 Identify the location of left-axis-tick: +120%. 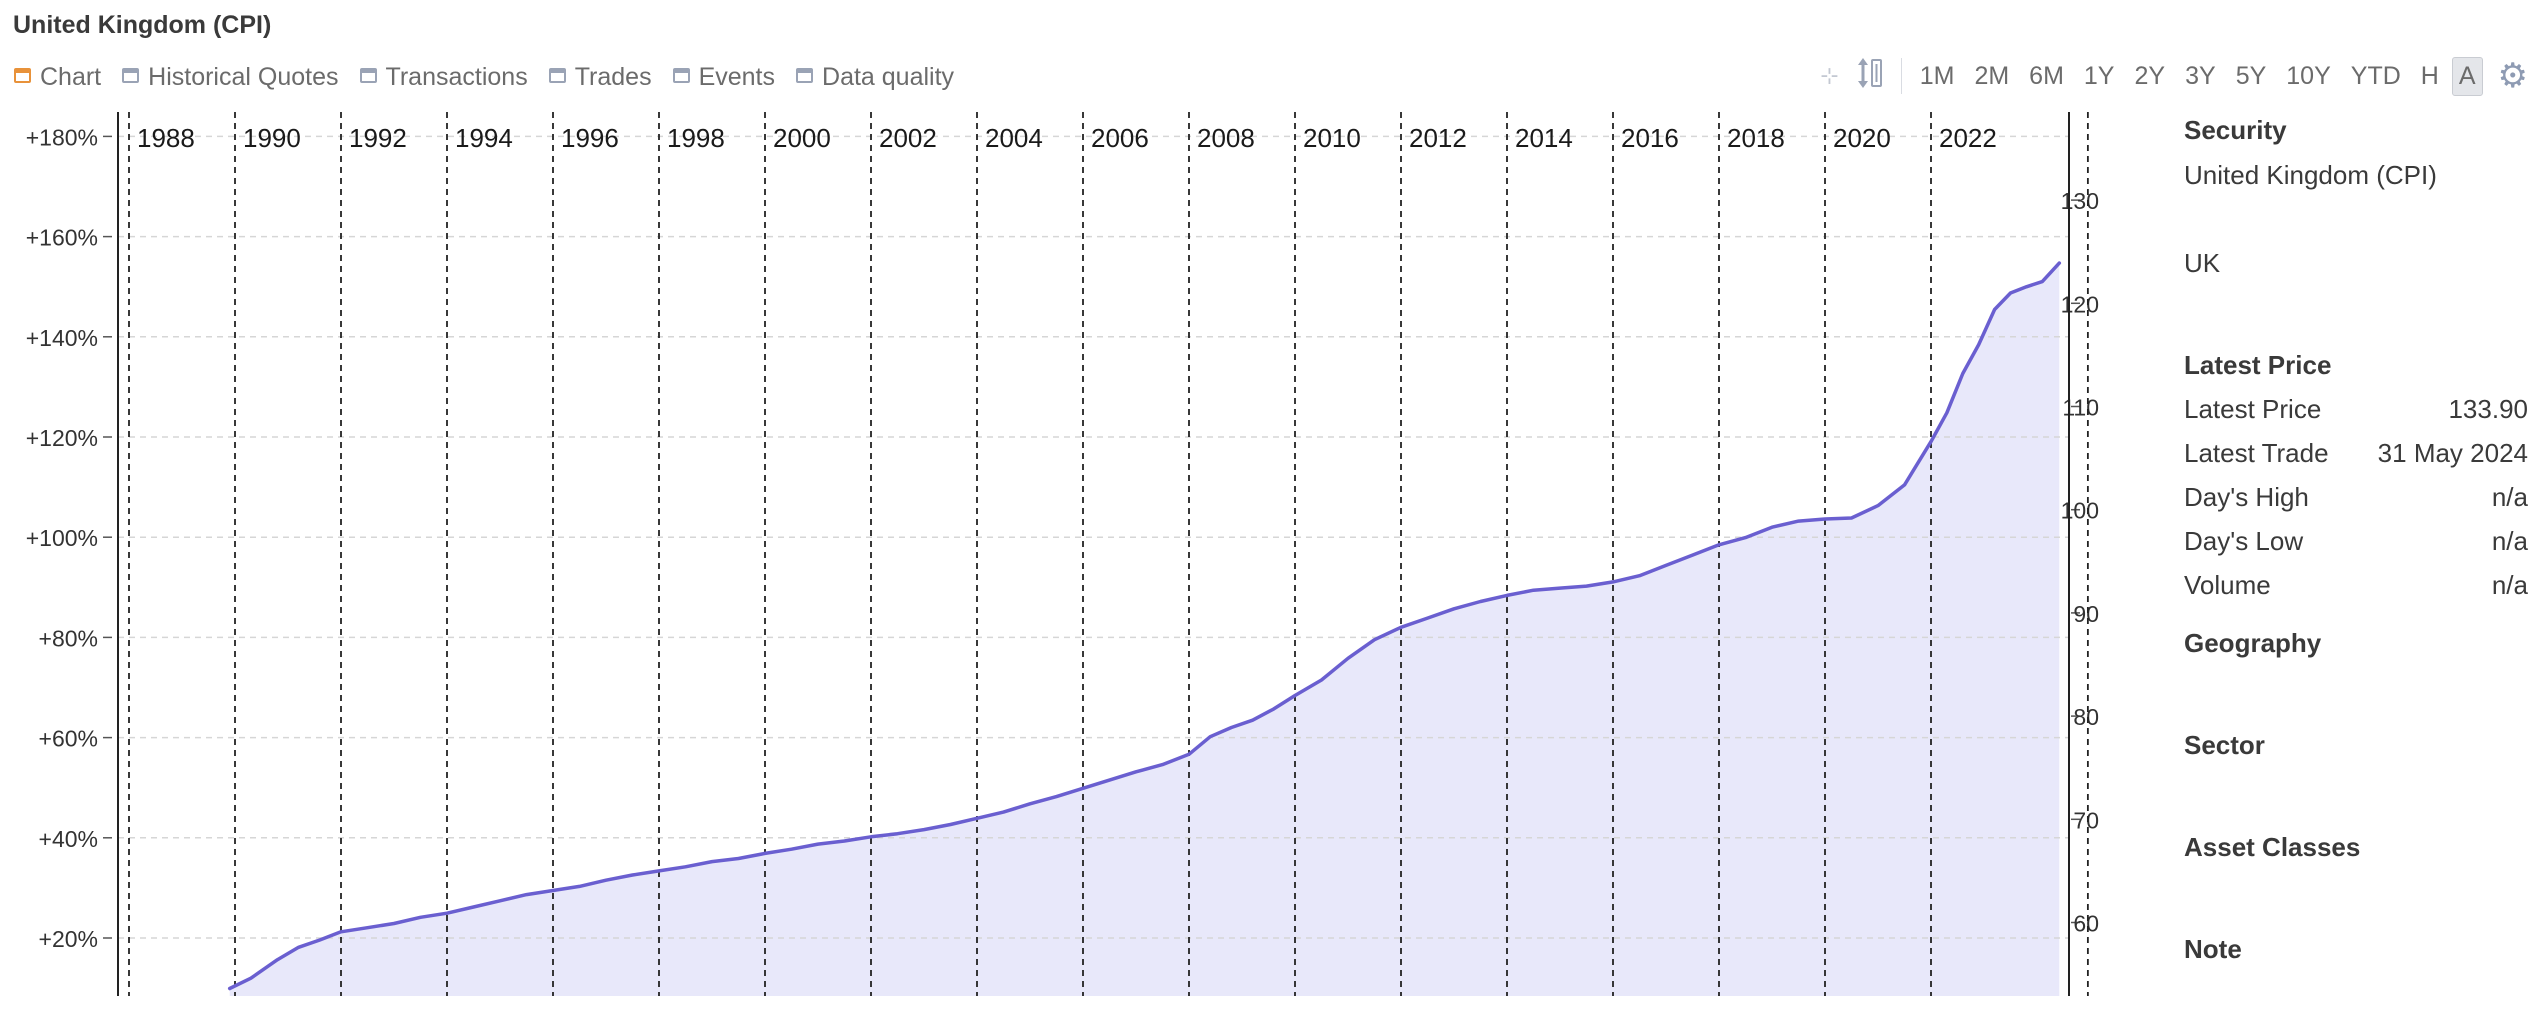
(62, 438).